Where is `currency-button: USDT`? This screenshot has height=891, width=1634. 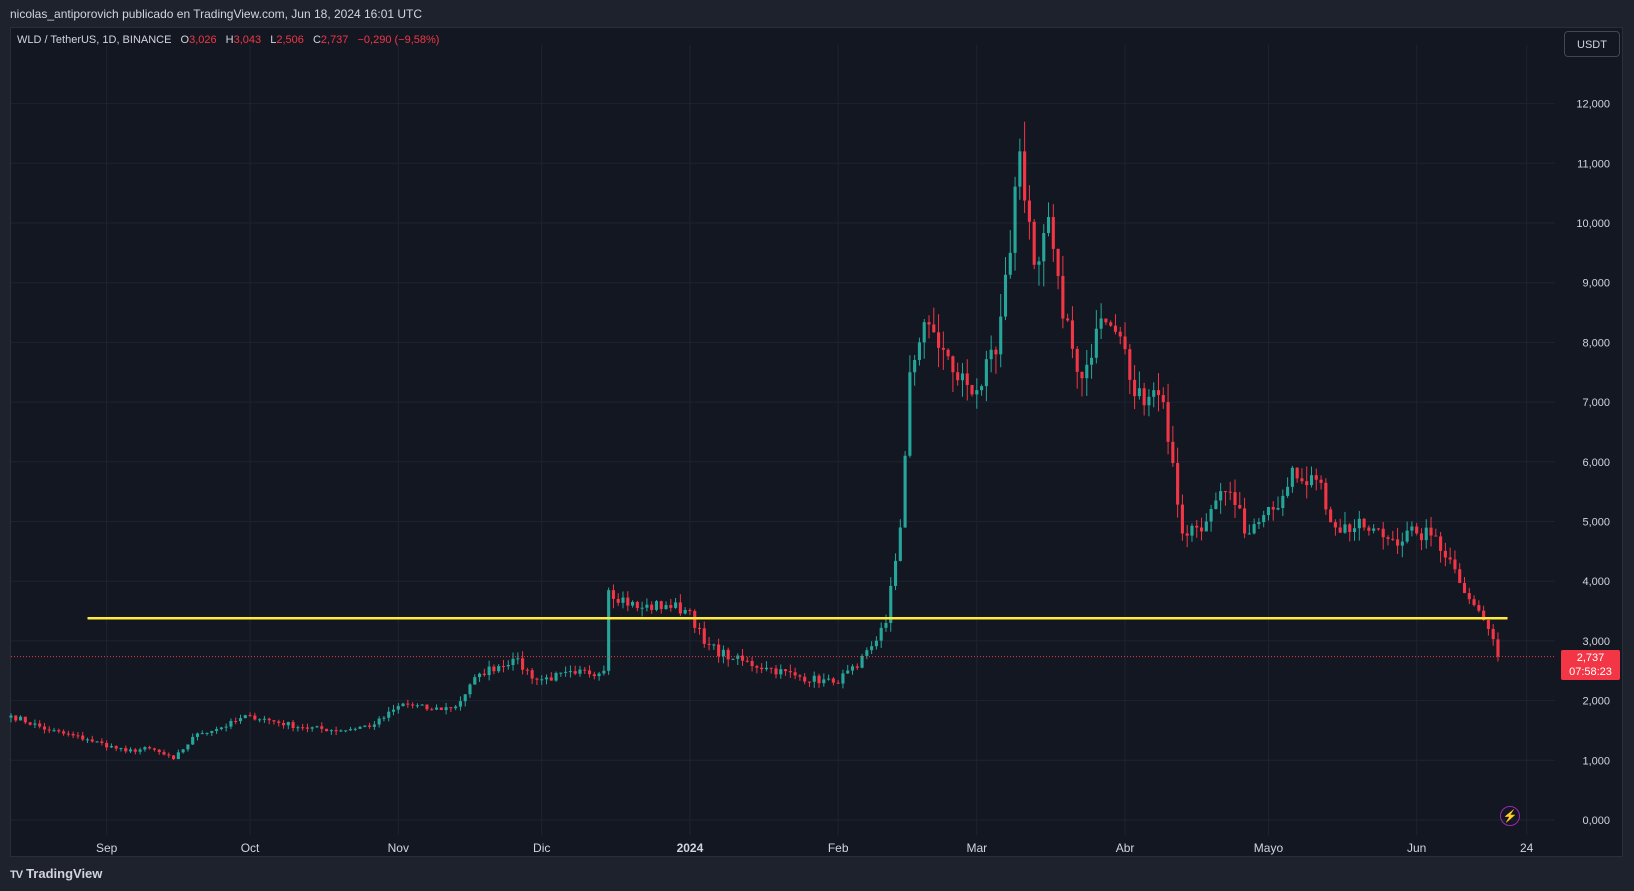 currency-button: USDT is located at coordinates (1592, 44).